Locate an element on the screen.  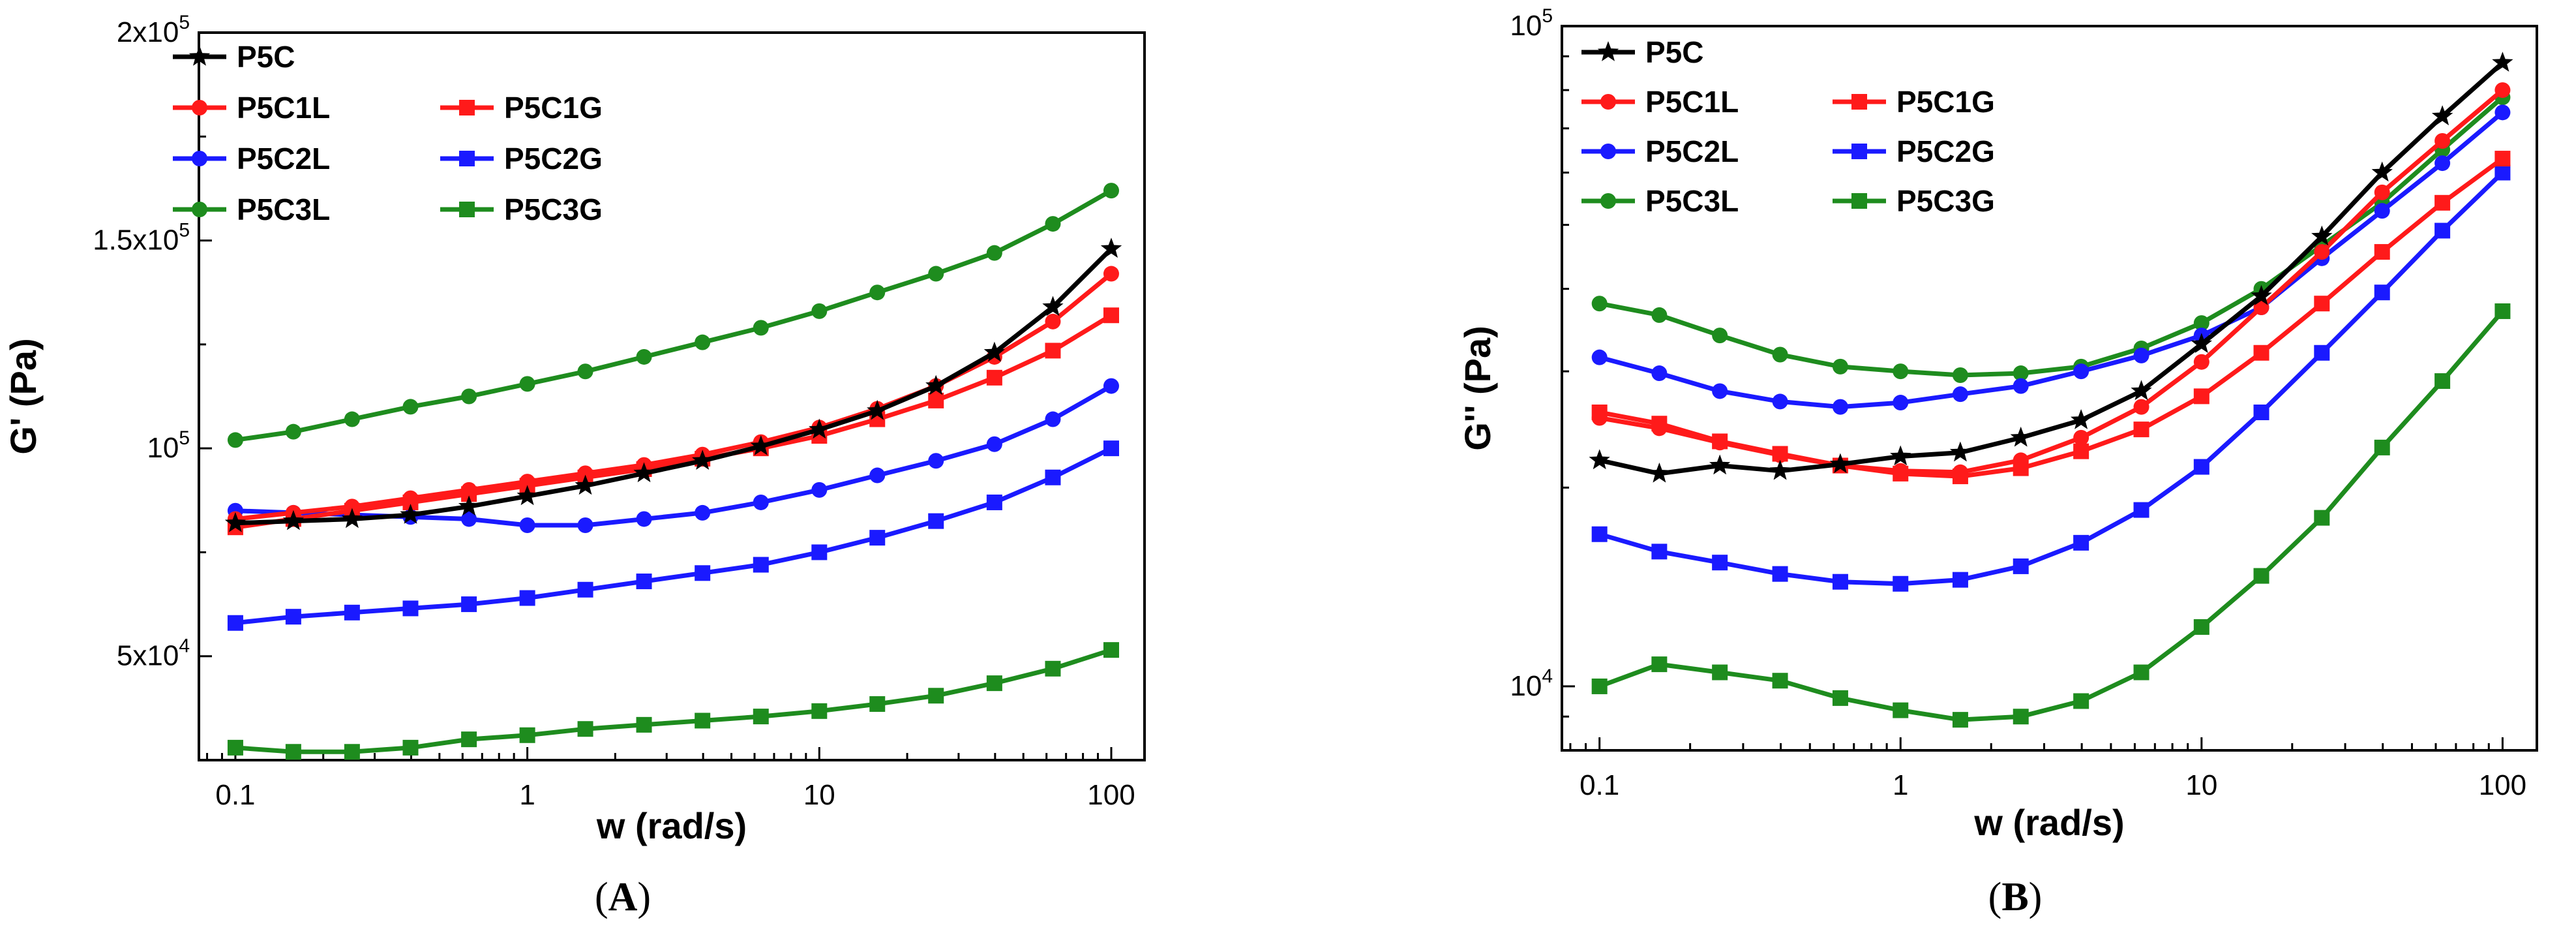
panel-b-series-line-p5c2l is located at coordinates (2051, 260).